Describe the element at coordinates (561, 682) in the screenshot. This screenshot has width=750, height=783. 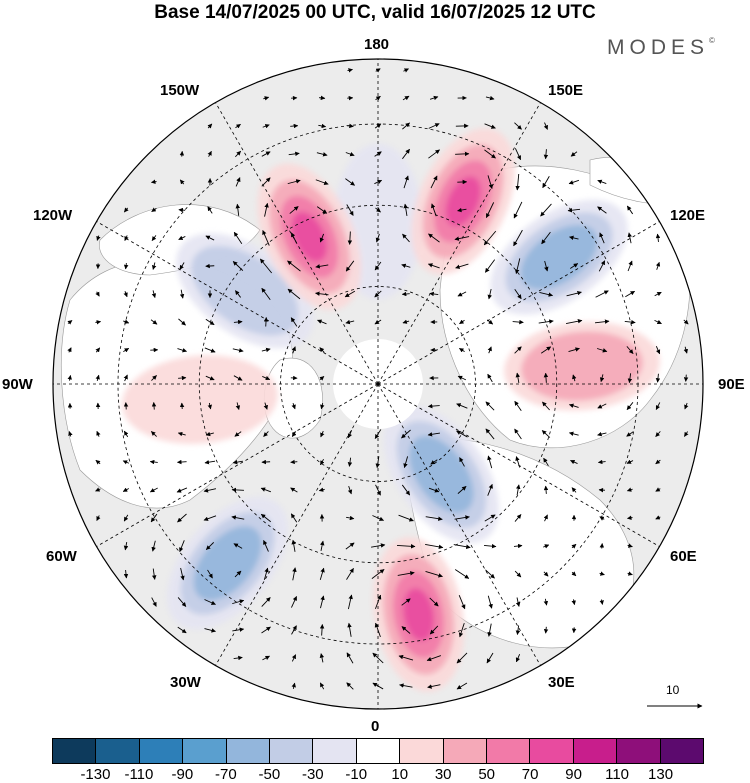
I see `lon-label-30e: 30E` at that location.